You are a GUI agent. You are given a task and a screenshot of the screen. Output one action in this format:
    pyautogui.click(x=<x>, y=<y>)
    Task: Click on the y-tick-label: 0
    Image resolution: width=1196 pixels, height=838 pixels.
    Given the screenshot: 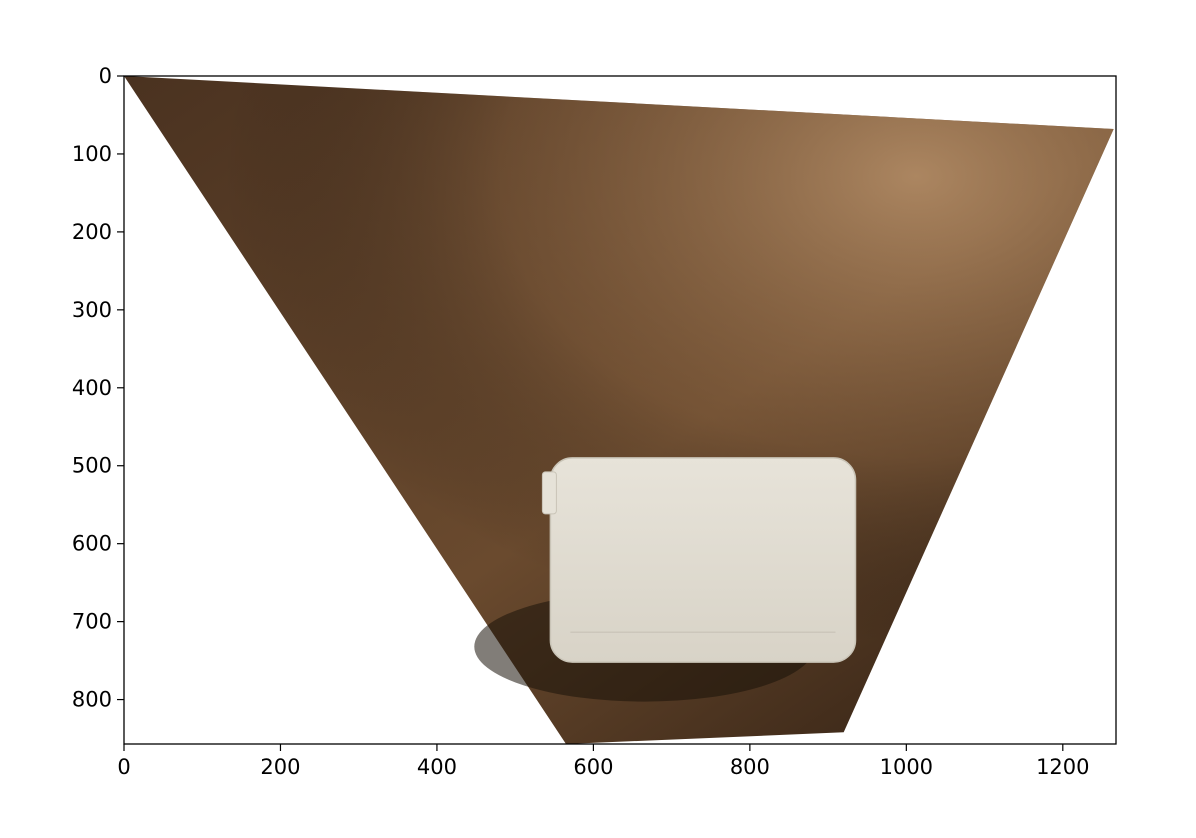 What is the action you would take?
    pyautogui.click(x=105, y=76)
    